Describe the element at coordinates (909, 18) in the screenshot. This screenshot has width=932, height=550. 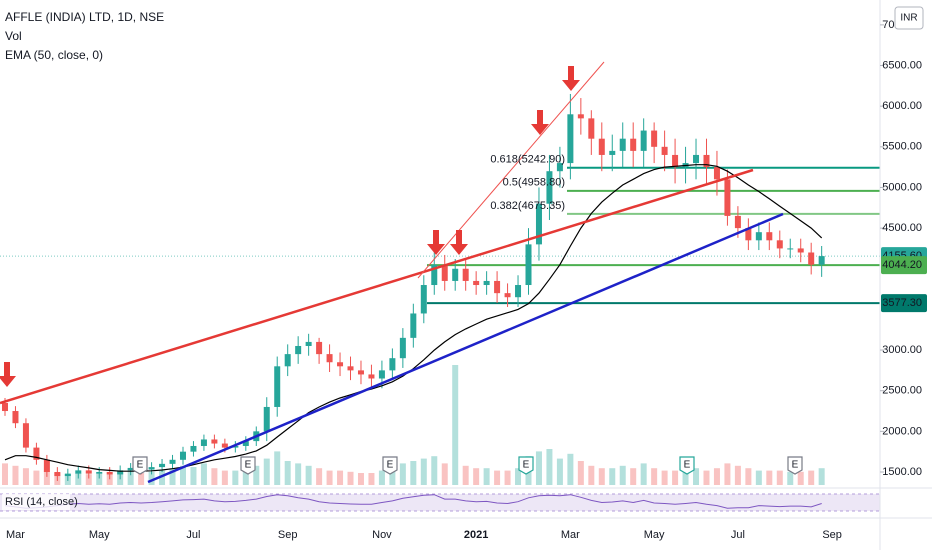
I see `currency-box` at that location.